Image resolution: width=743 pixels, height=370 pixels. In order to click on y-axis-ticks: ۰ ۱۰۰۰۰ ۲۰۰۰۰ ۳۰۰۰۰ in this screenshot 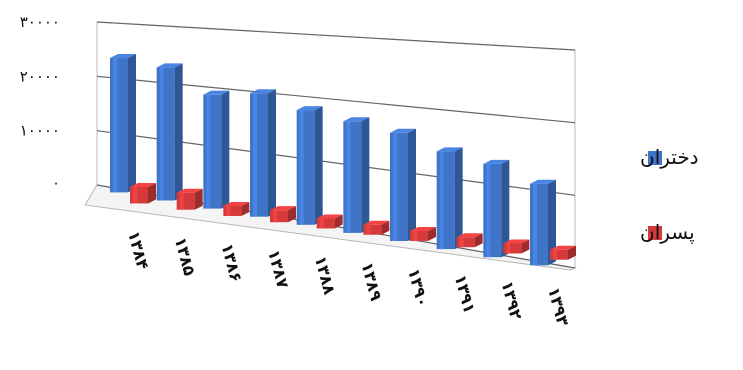, I will do `click(40, 102)`.